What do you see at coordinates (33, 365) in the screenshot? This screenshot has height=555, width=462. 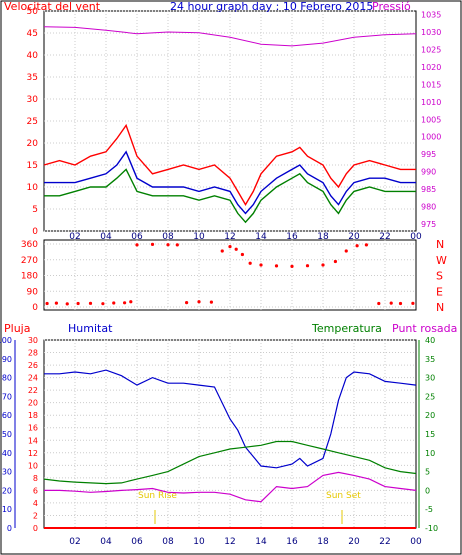 I see `rain-y-tick-label: 26` at bounding box center [33, 365].